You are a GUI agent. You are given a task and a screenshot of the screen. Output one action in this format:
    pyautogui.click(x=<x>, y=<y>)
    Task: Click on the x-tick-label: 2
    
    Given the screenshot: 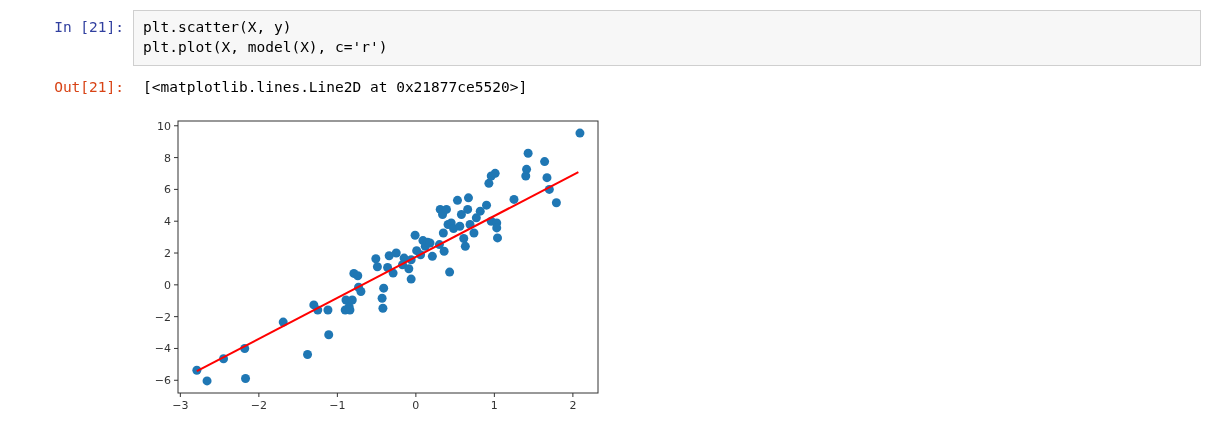 What is the action you would take?
    pyautogui.click(x=573, y=405)
    